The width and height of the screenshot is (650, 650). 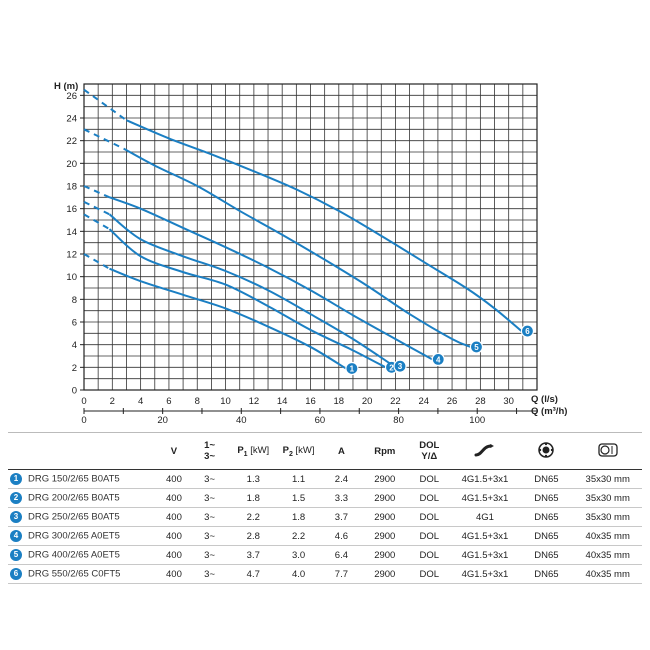 What do you see at coordinates (282, 401) in the screenshot?
I see `x-tick-label: 14` at bounding box center [282, 401].